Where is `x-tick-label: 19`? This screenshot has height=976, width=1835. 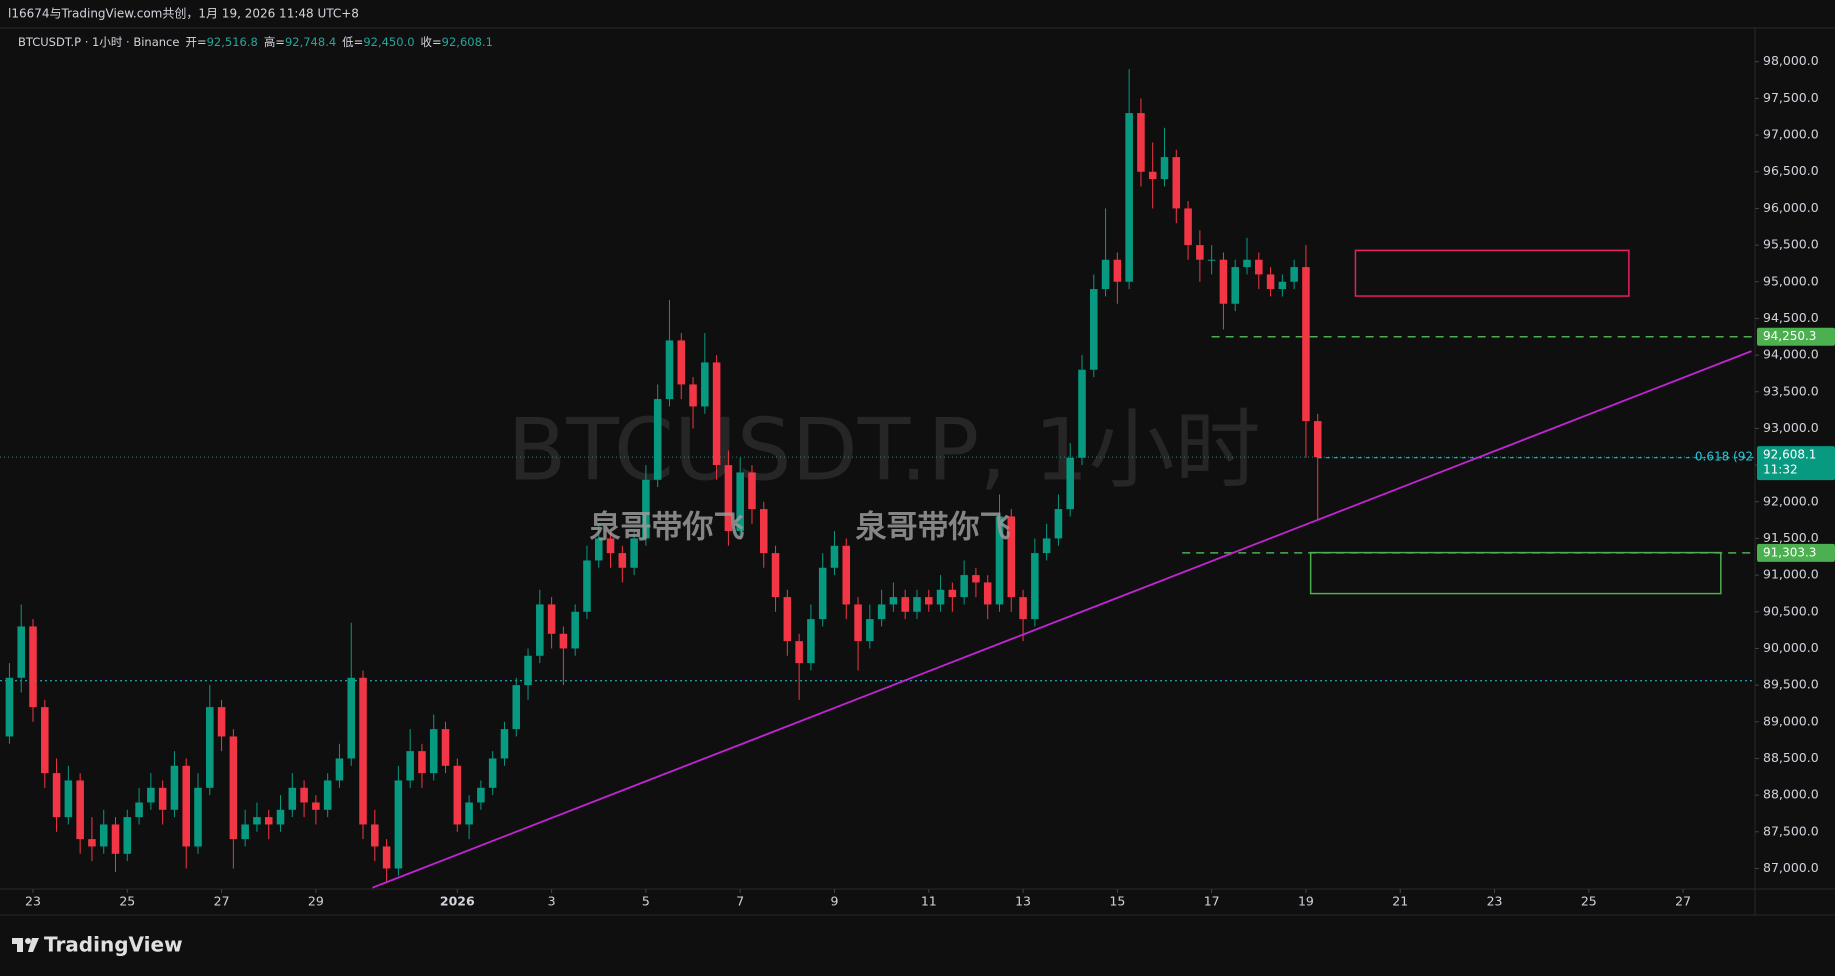 x-tick-label: 19 is located at coordinates (1306, 901).